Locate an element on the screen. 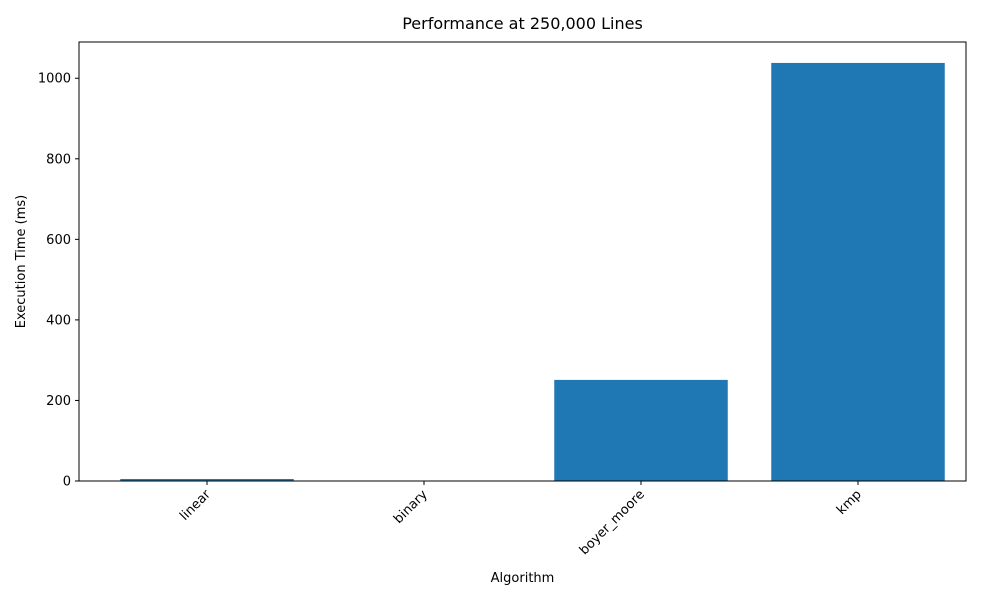  bar-linear is located at coordinates (207, 479).